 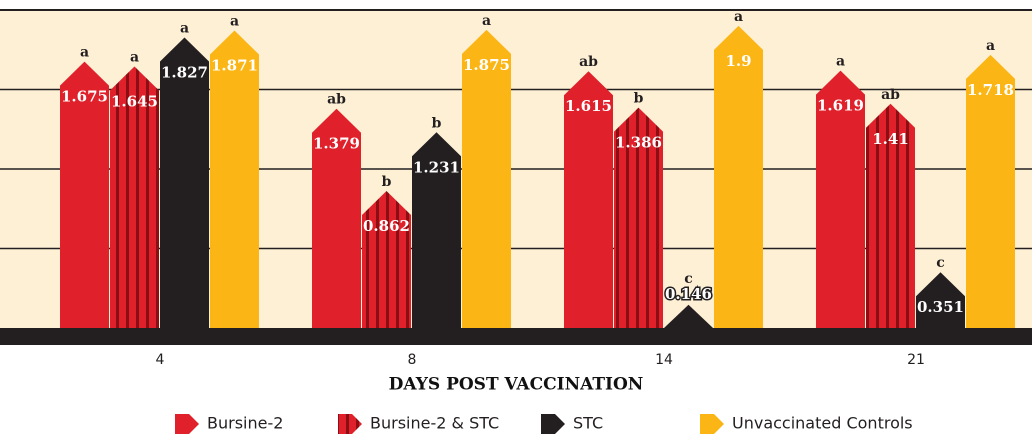 What do you see at coordinates (638, 143) in the screenshot?
I see `value-label: 1.386` at bounding box center [638, 143].